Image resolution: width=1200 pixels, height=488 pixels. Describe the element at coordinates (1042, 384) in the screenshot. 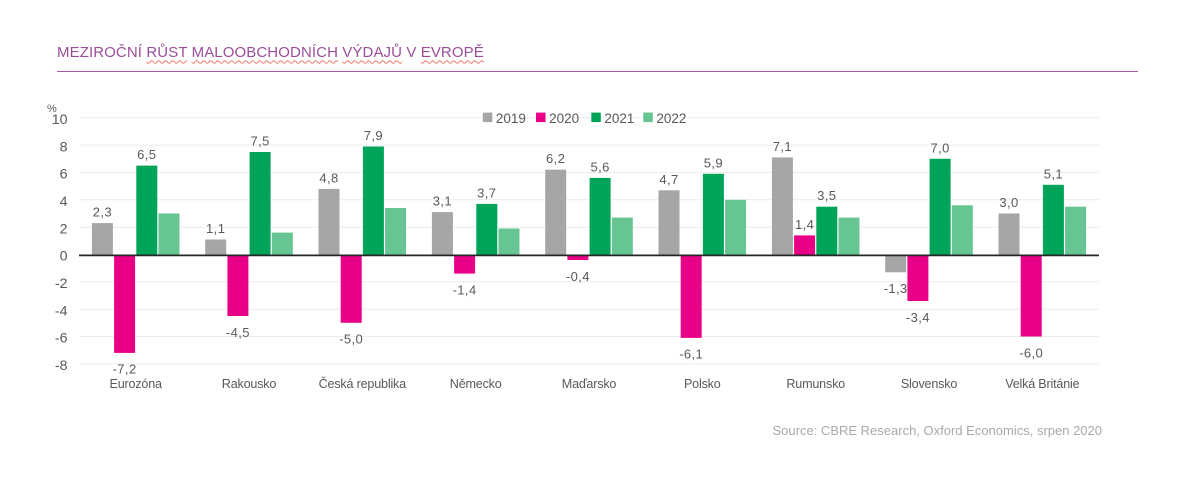

I see `svg-text: Velká Británie` at that location.